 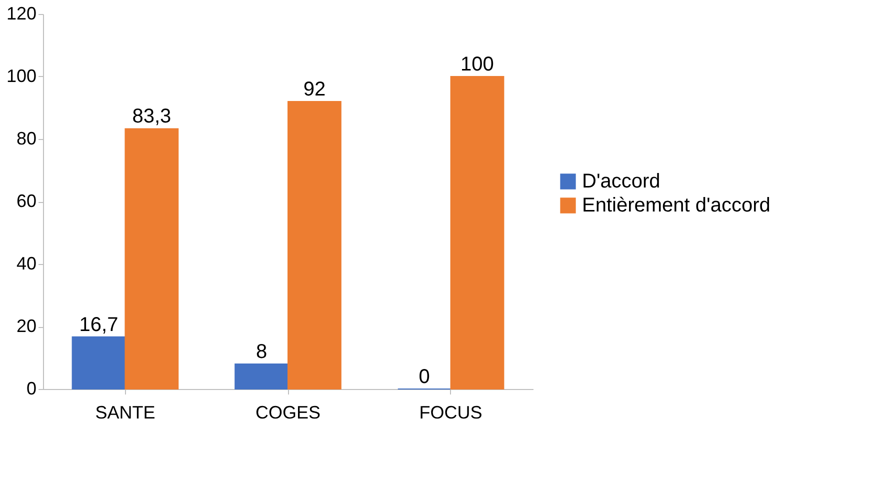 What do you see at coordinates (262, 352) in the screenshot?
I see `data-label: 8` at bounding box center [262, 352].